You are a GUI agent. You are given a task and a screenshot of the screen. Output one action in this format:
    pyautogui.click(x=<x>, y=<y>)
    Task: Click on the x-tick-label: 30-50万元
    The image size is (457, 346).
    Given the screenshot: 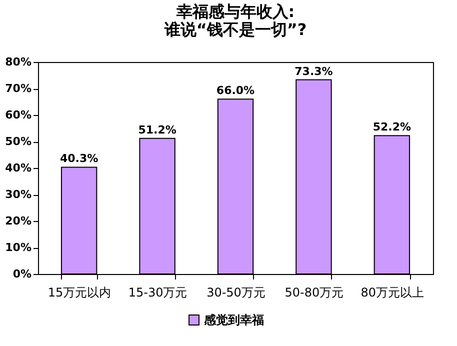 What is the action you would take?
    pyautogui.click(x=236, y=293)
    